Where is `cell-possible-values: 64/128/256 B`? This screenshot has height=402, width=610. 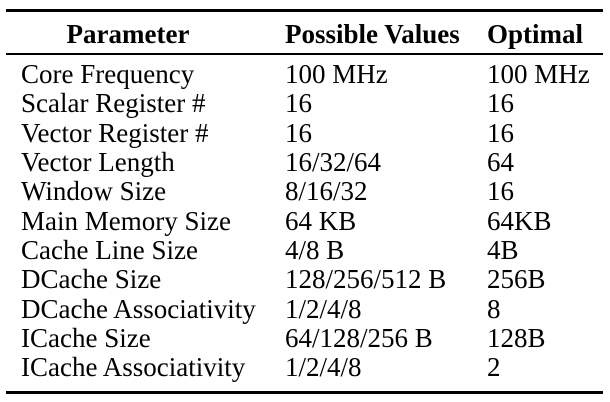 cell-possible-values: 64/128/256 B is located at coordinates (359, 338).